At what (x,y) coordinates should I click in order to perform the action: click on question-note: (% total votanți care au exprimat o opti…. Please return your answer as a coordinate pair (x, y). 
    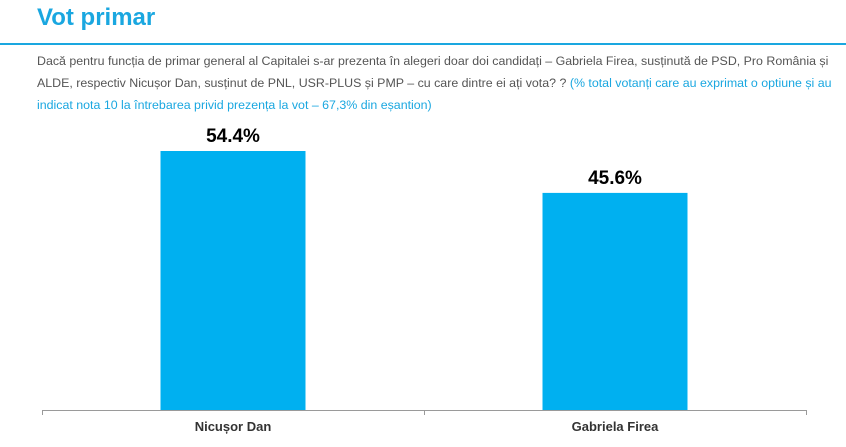
    Looking at the image, I should click on (434, 94).